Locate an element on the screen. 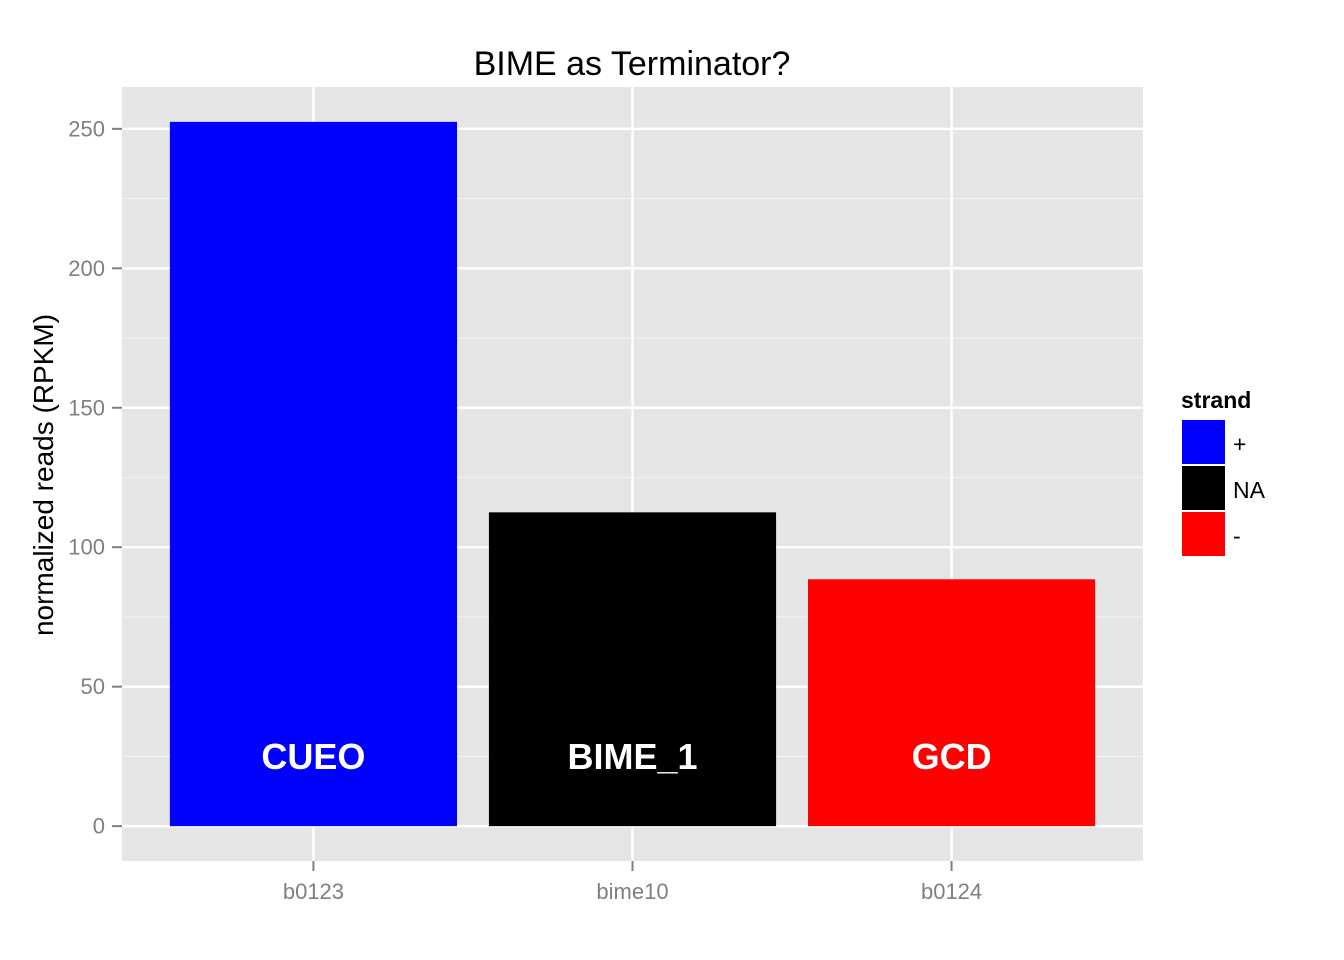 This screenshot has width=1344, height=960. y-tick-label: 150 is located at coordinates (86, 407).